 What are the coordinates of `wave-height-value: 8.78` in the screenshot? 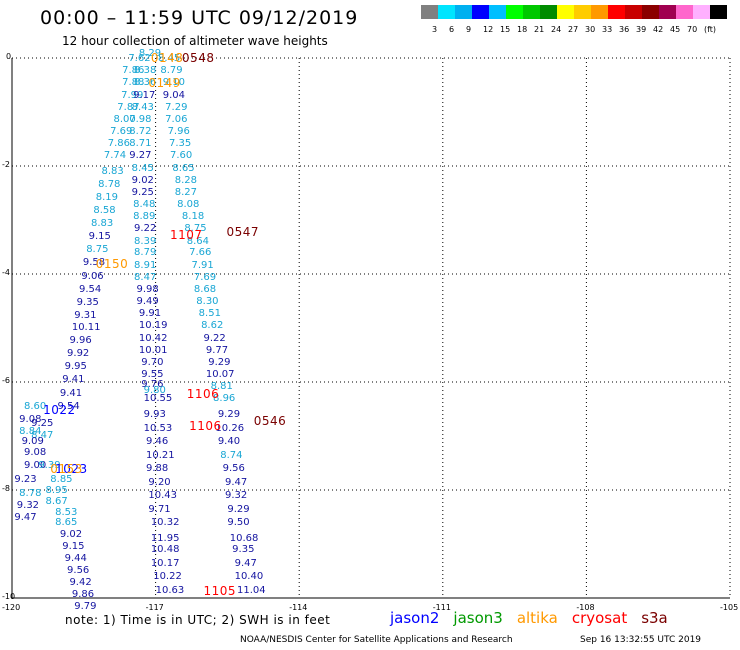 It's located at (109, 184).